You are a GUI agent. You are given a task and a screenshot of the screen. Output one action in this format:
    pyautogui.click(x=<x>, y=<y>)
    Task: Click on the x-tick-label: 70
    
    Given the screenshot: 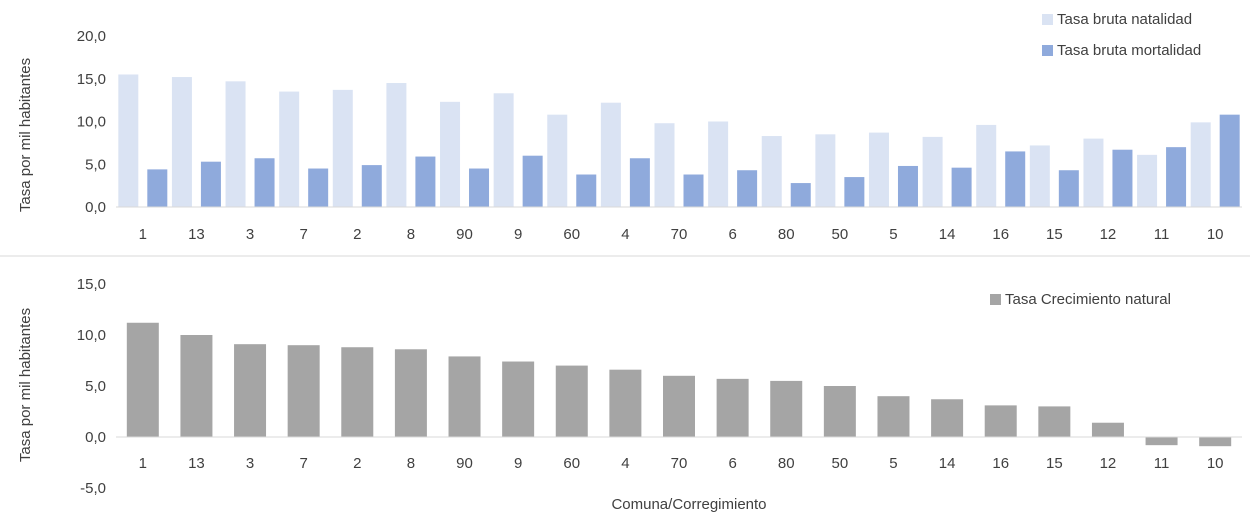 What is the action you would take?
    pyautogui.click(x=679, y=463)
    